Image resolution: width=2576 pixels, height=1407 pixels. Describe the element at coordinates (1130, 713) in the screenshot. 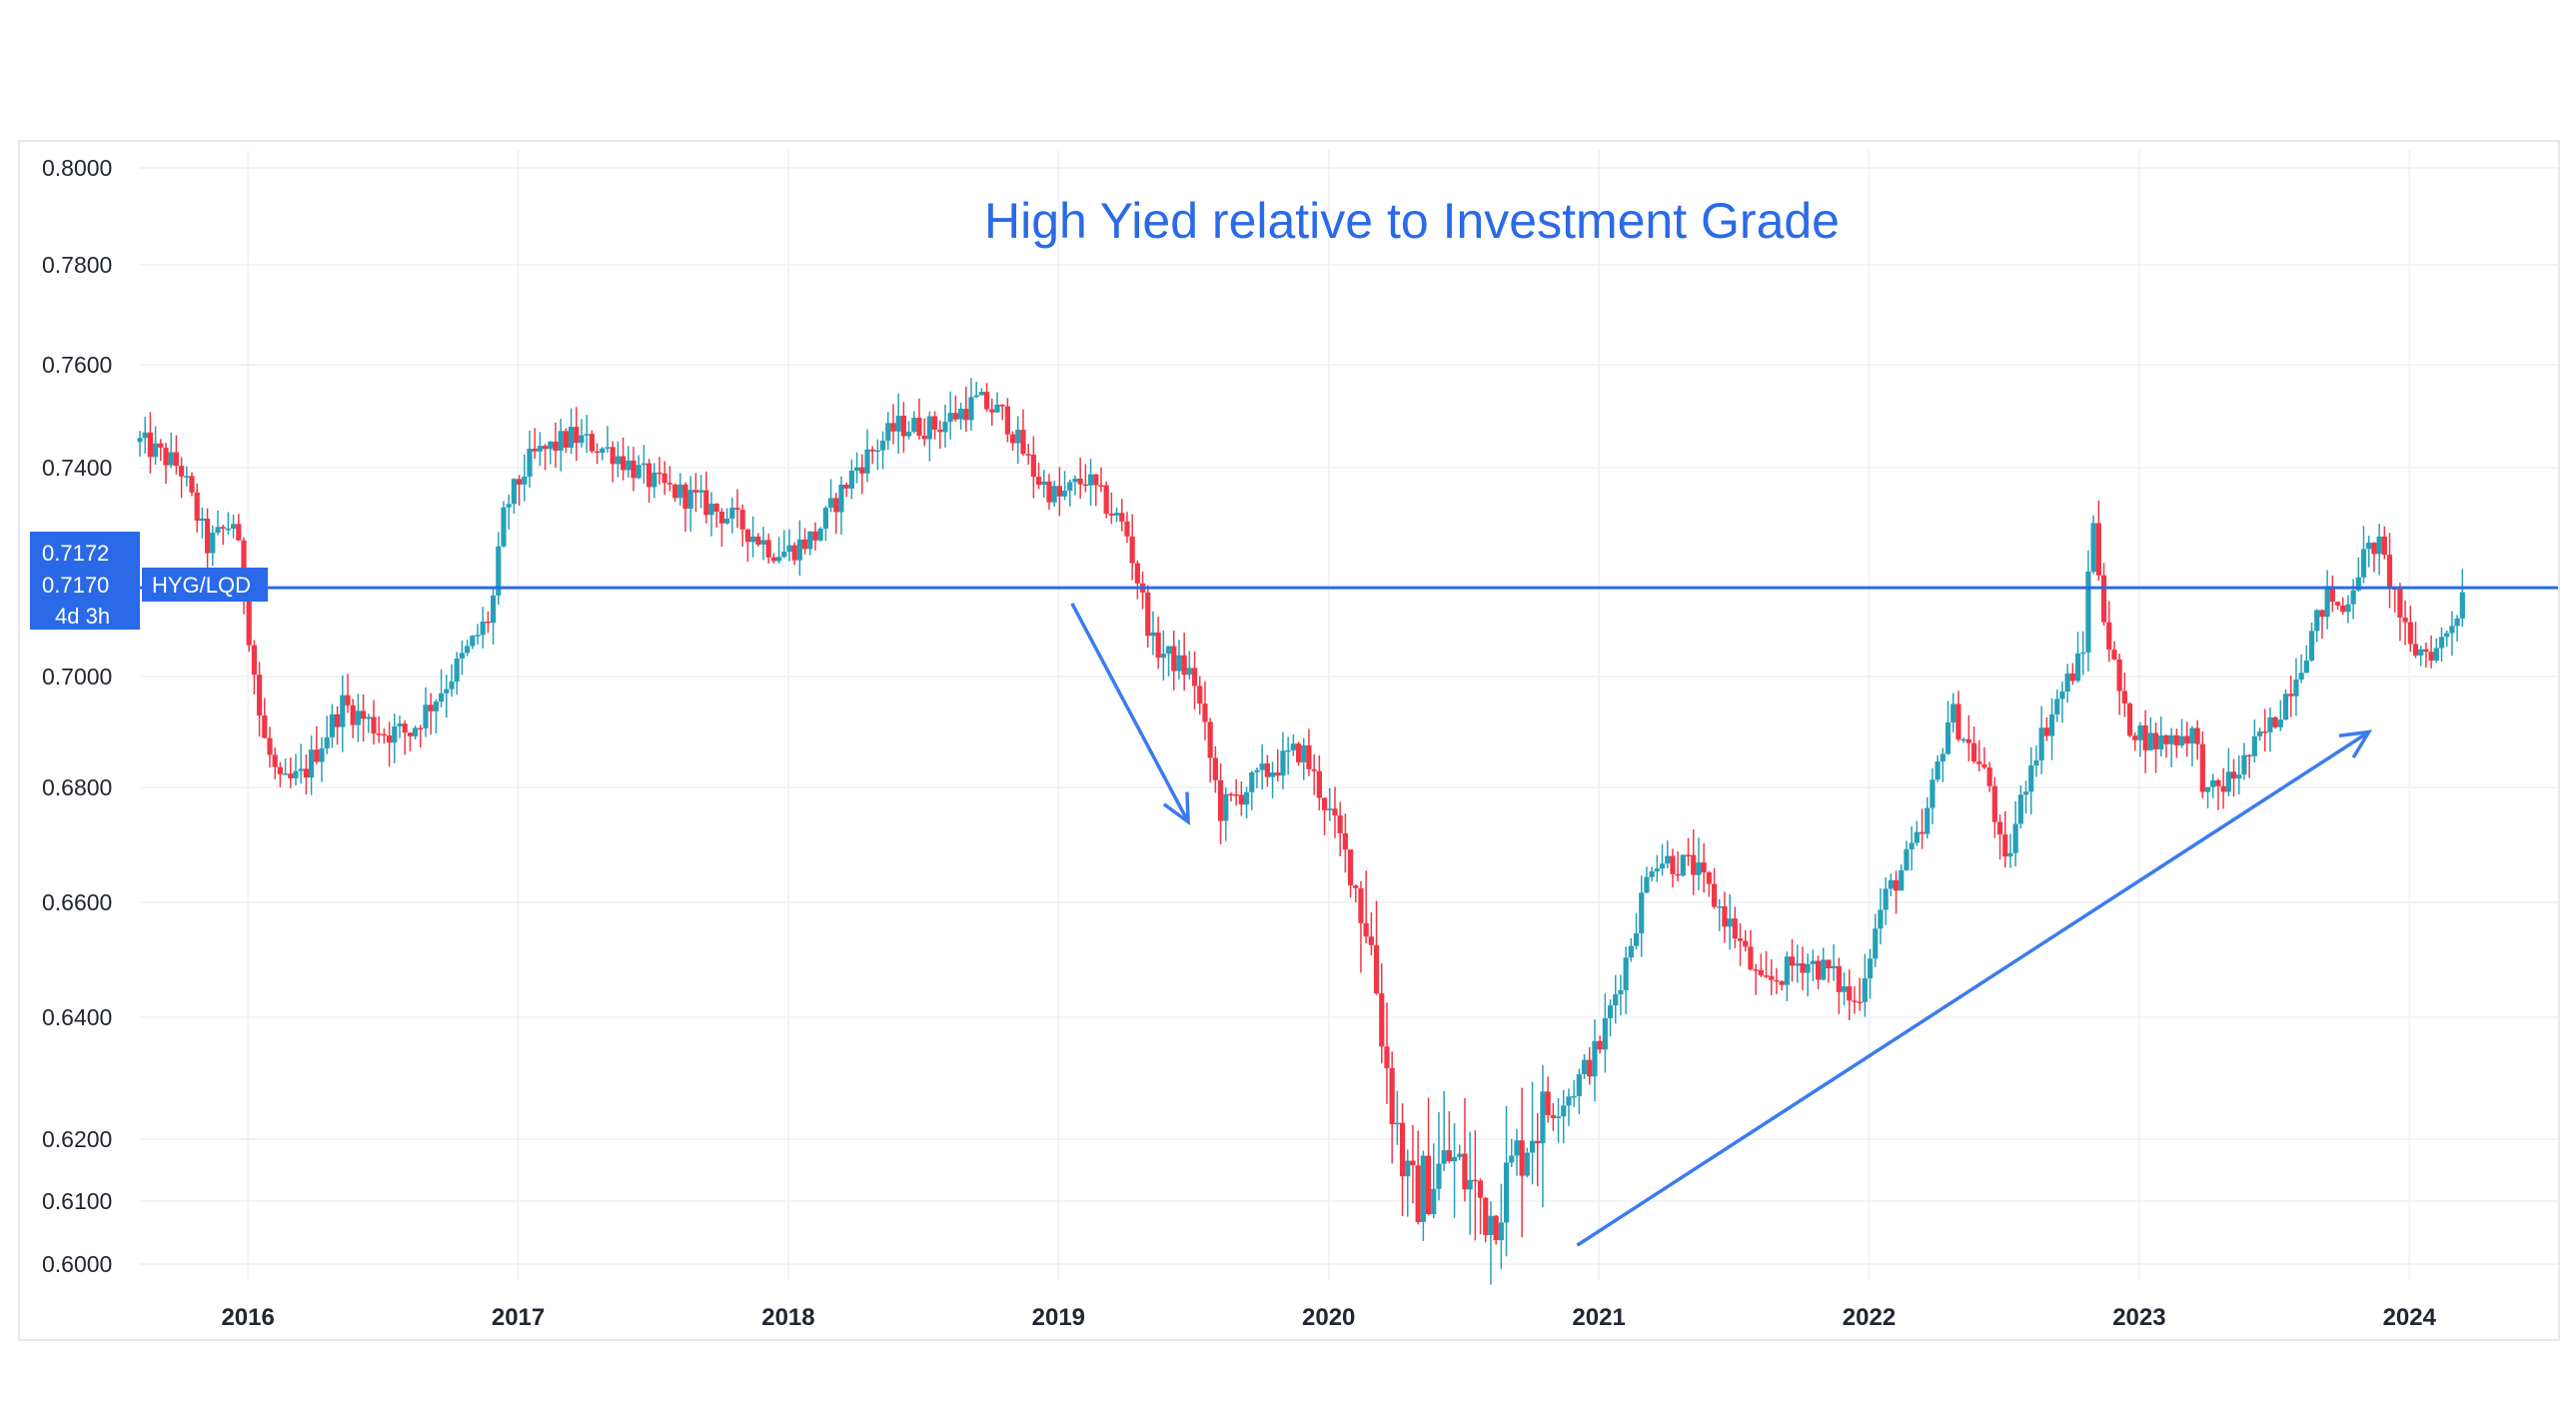

I see `trend-arrow-line` at that location.